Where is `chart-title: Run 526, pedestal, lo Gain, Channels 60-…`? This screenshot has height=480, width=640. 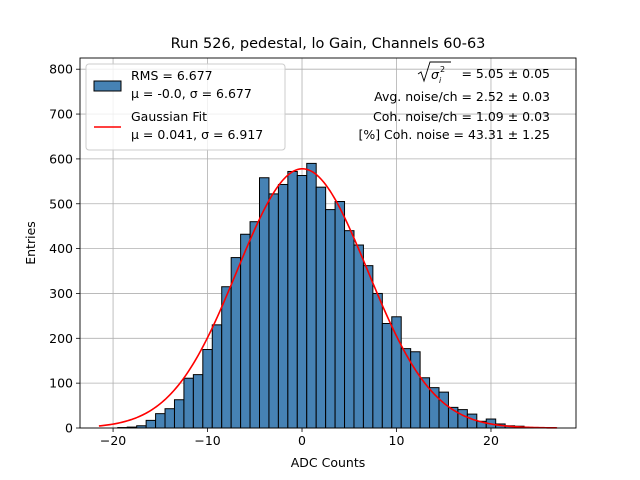 chart-title: Run 526, pedestal, lo Gain, Channels 60-… is located at coordinates (328, 44).